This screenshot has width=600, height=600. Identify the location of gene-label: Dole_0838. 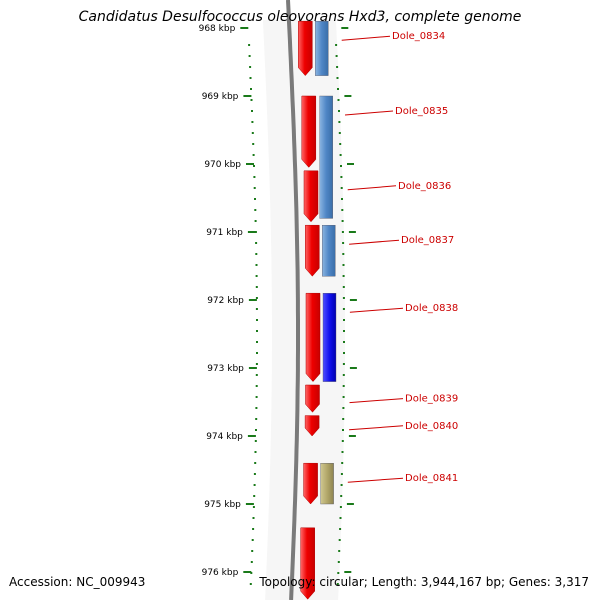
(431, 308).